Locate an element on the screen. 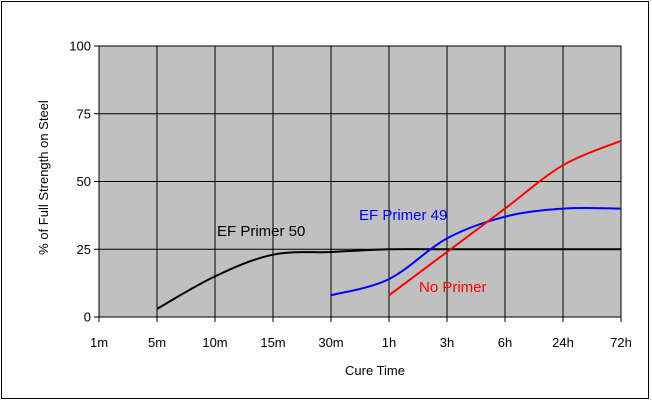  y-tick-label: 0 is located at coordinates (87, 317).